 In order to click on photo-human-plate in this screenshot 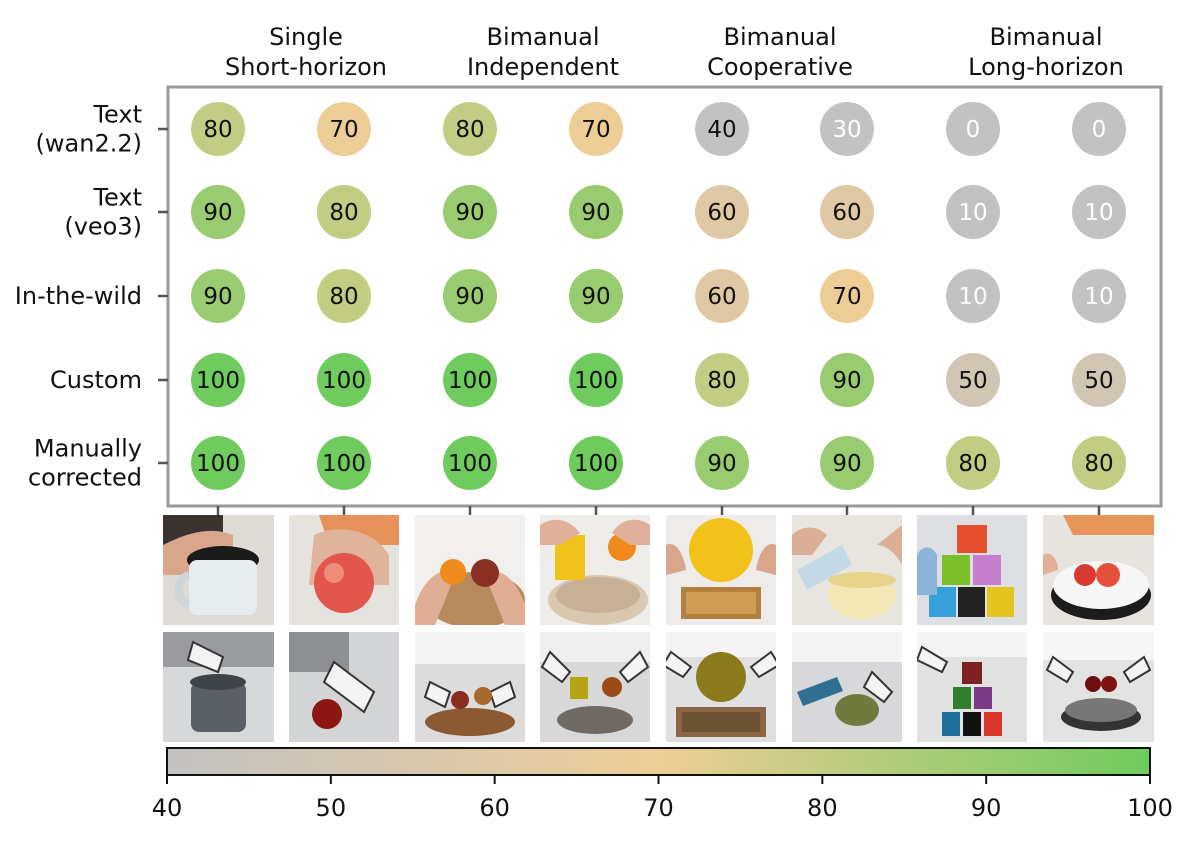, I will do `click(1098, 570)`.